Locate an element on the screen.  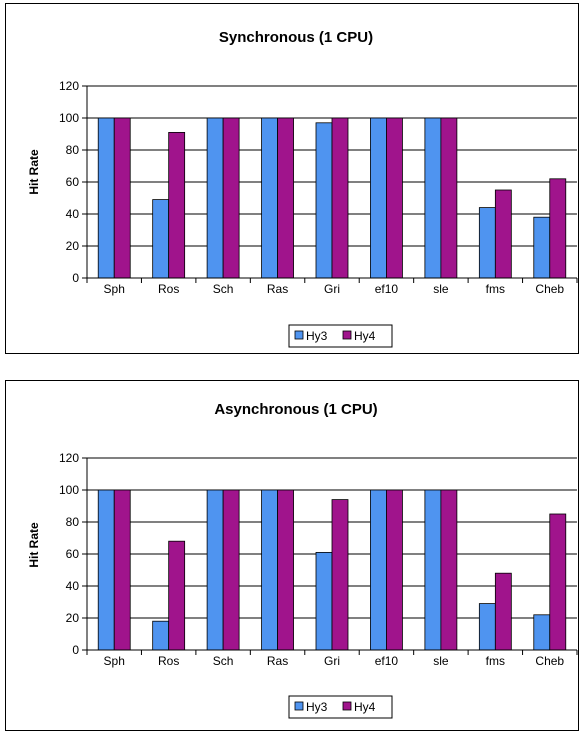
chart-title: Synchronous (1 CPU) is located at coordinates (296, 37).